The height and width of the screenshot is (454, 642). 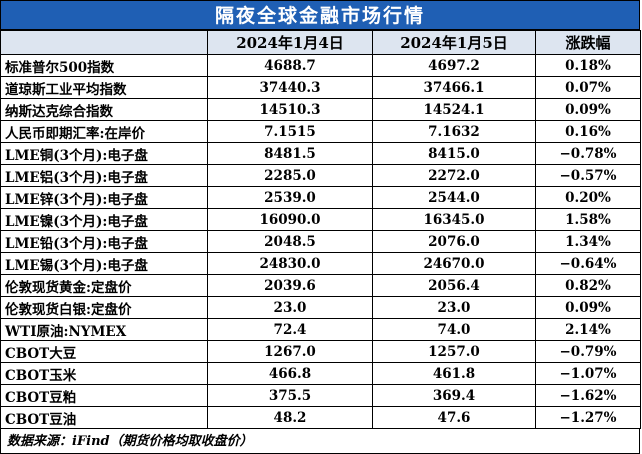 What do you see at coordinates (104, 197) in the screenshot?
I see `cell: LME锌(3个月):电子盘` at bounding box center [104, 197].